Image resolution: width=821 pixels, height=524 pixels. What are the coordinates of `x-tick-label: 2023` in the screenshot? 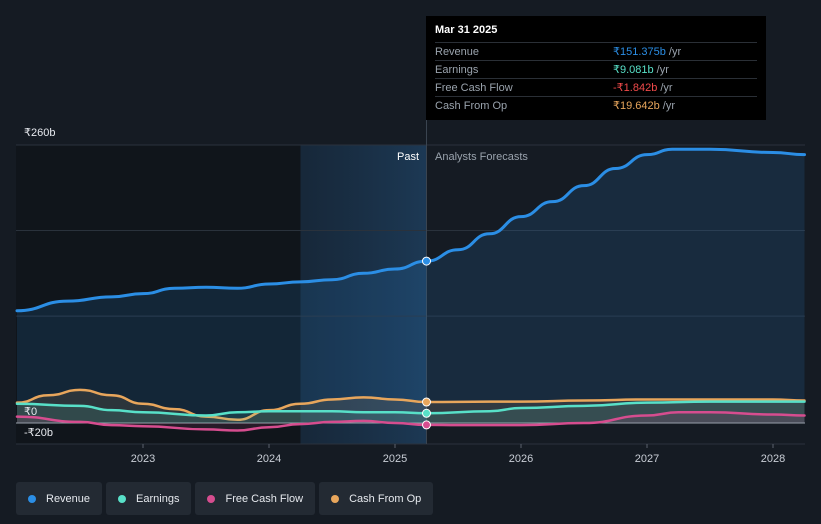 It's located at (143, 459).